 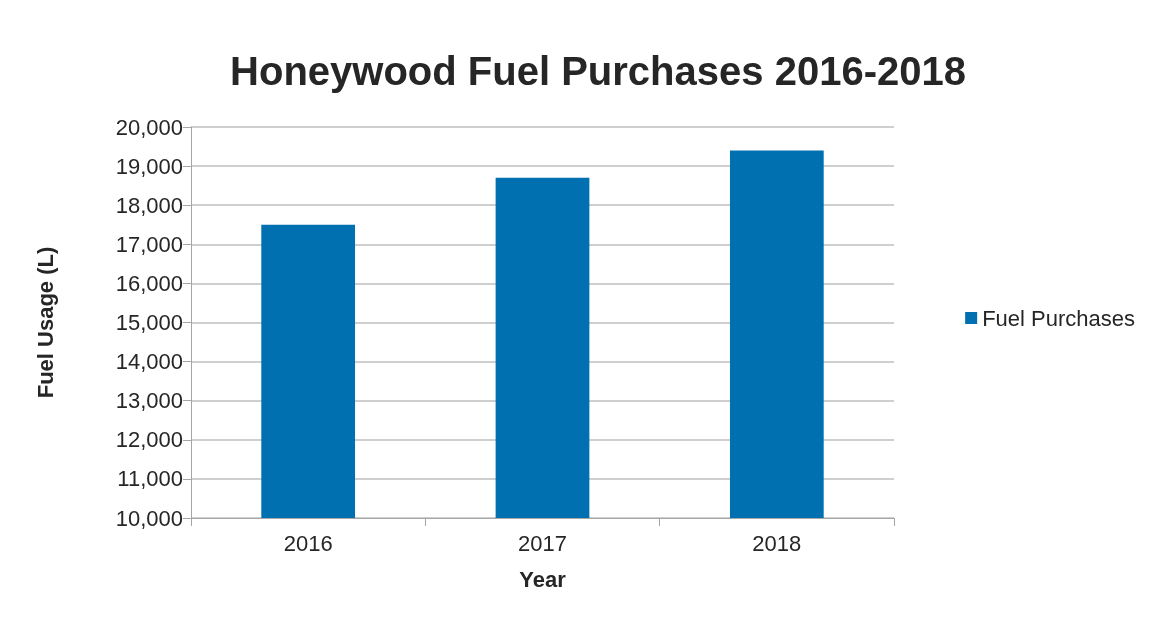 I want to click on y-tick-label: 17,000, so click(x=149, y=244).